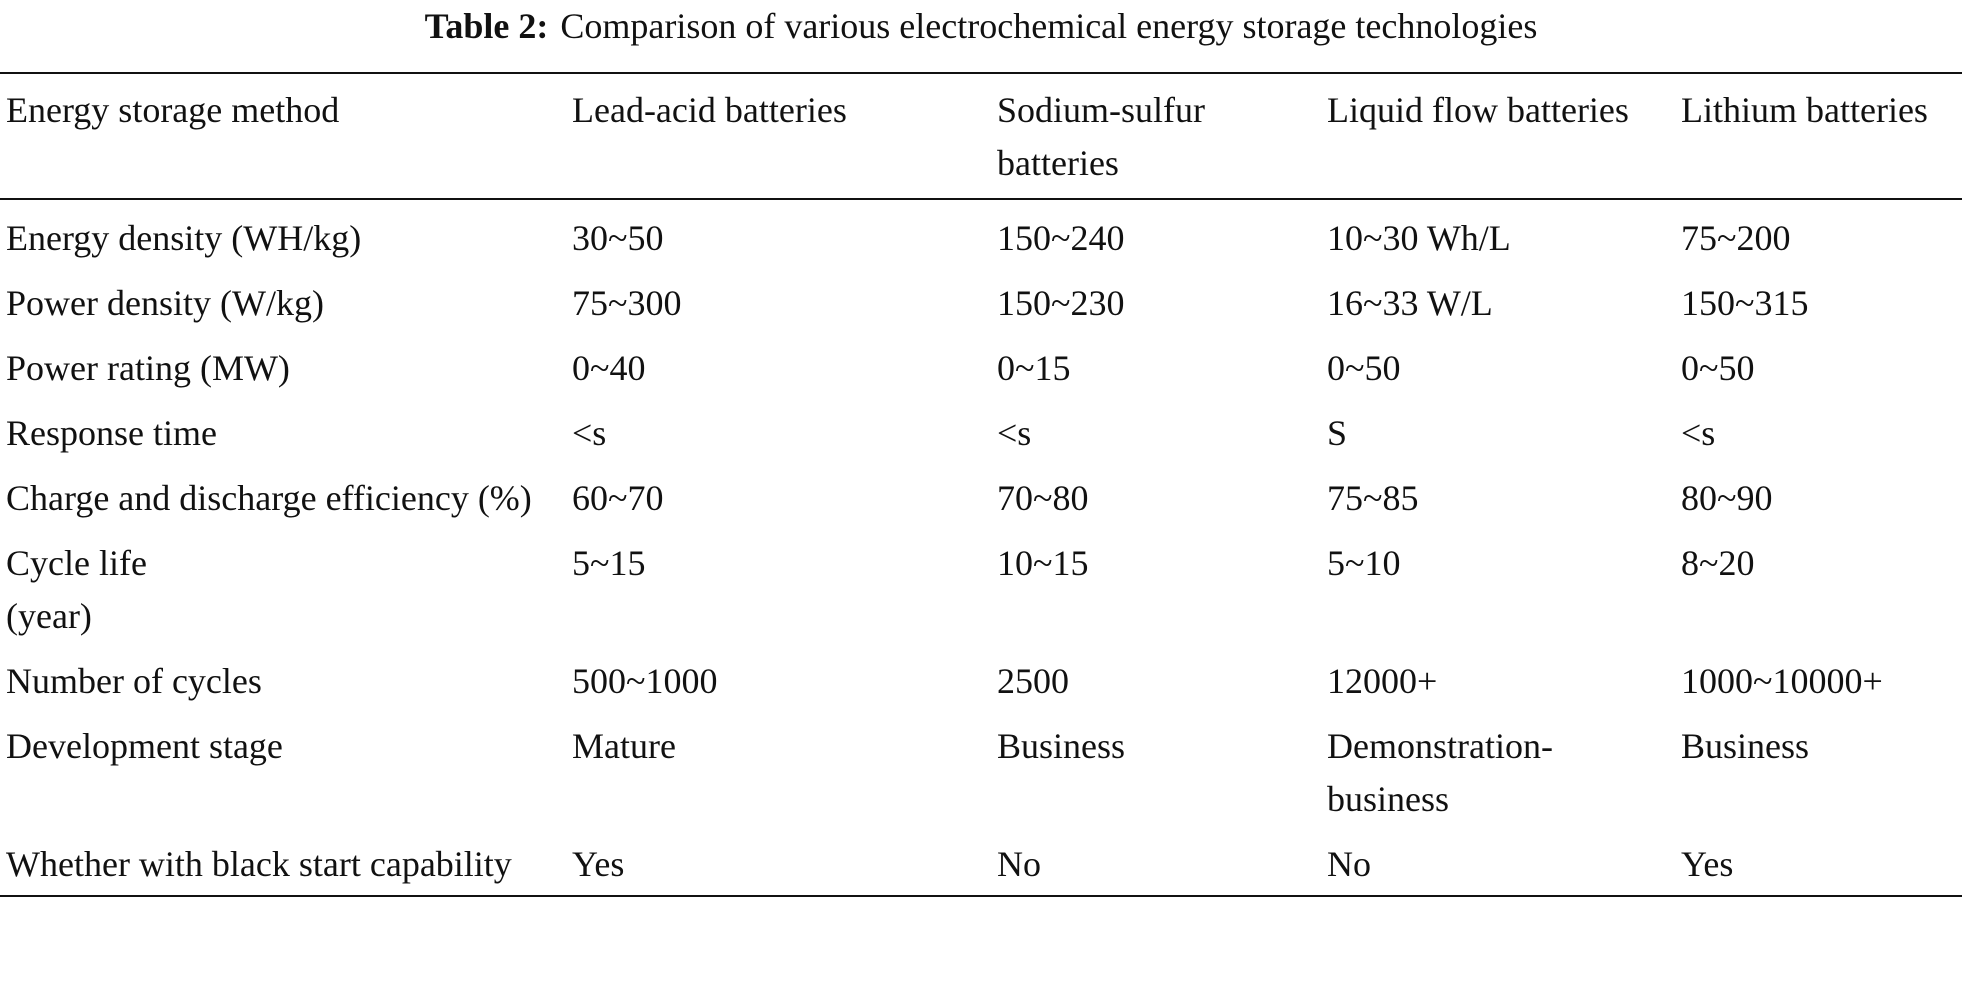 Image resolution: width=1962 pixels, height=987 pixels. What do you see at coordinates (259, 864) in the screenshot?
I see `row-label: Whether with black start capability` at bounding box center [259, 864].